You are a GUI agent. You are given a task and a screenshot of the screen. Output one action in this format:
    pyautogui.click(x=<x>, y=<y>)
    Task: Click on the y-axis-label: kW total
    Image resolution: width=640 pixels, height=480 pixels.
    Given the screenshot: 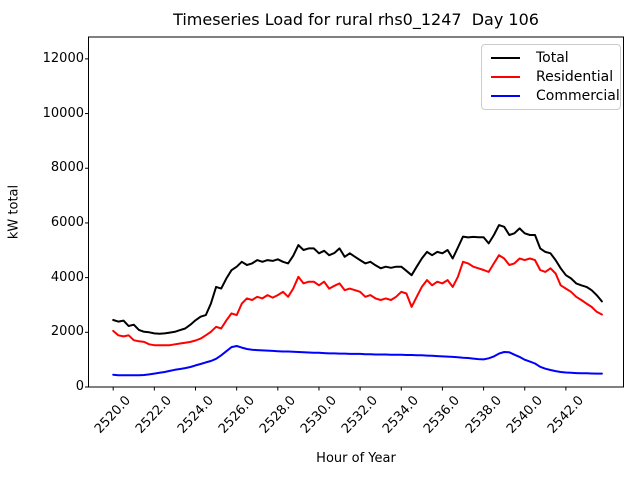 What is the action you would take?
    pyautogui.click(x=14, y=212)
    